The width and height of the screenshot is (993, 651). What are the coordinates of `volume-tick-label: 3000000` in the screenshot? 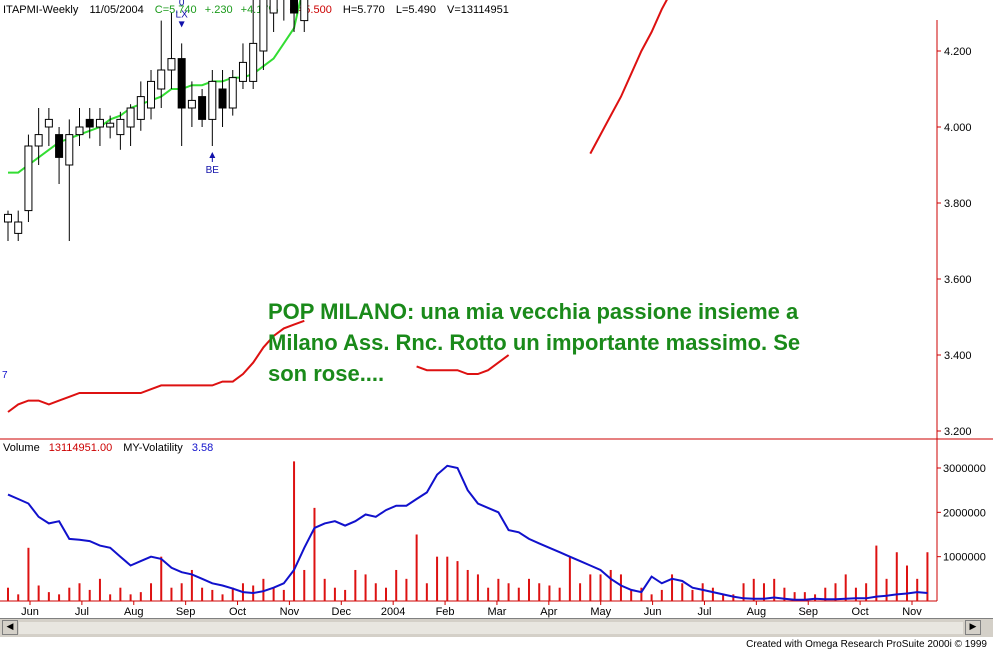 It's located at (964, 469).